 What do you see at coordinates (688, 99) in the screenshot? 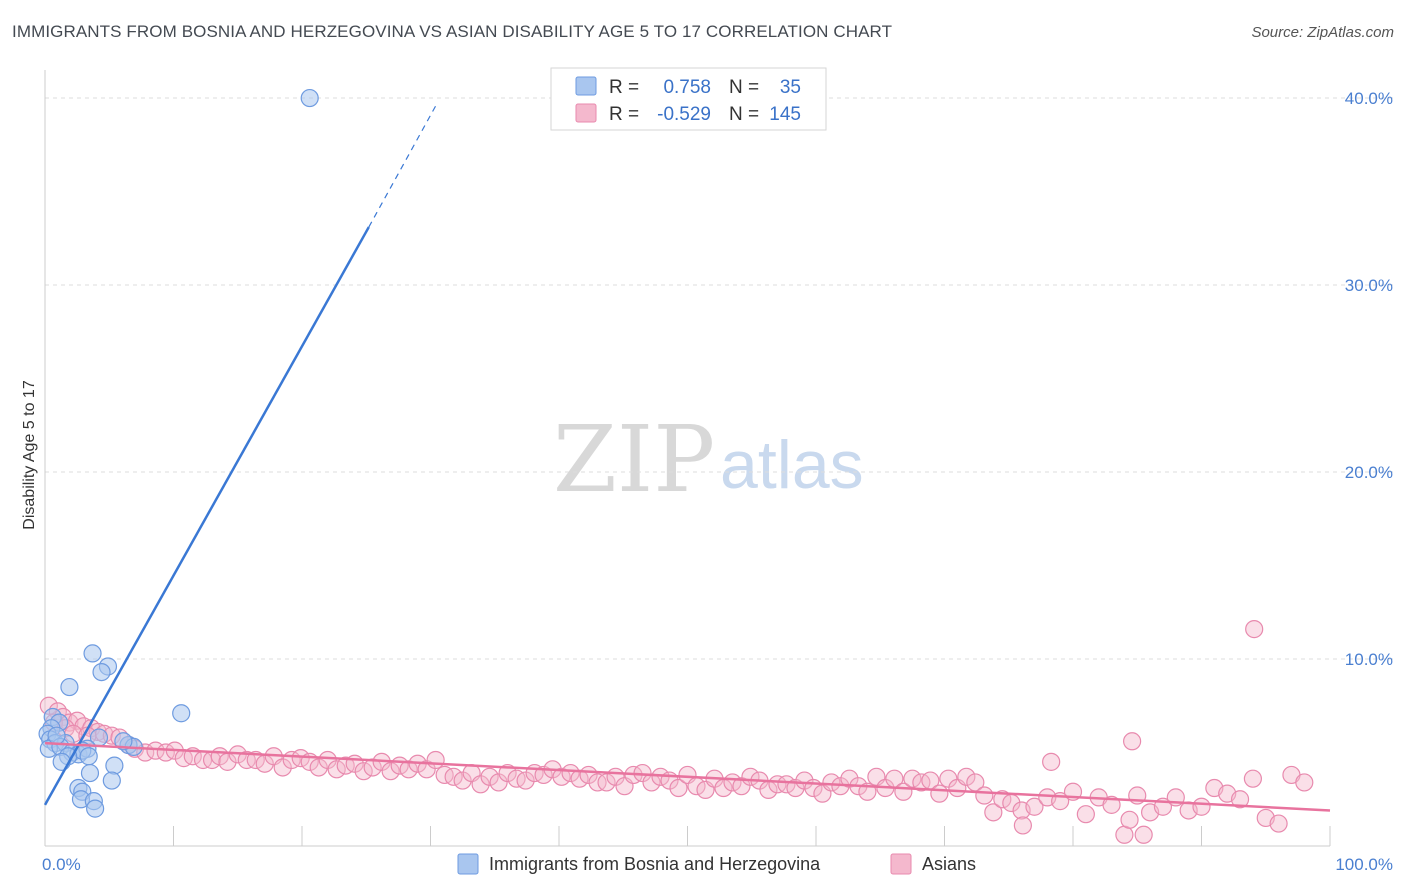
I see `legend-box: R = 0.758 N = 35 R = -0.529 N = 145` at bounding box center [688, 99].